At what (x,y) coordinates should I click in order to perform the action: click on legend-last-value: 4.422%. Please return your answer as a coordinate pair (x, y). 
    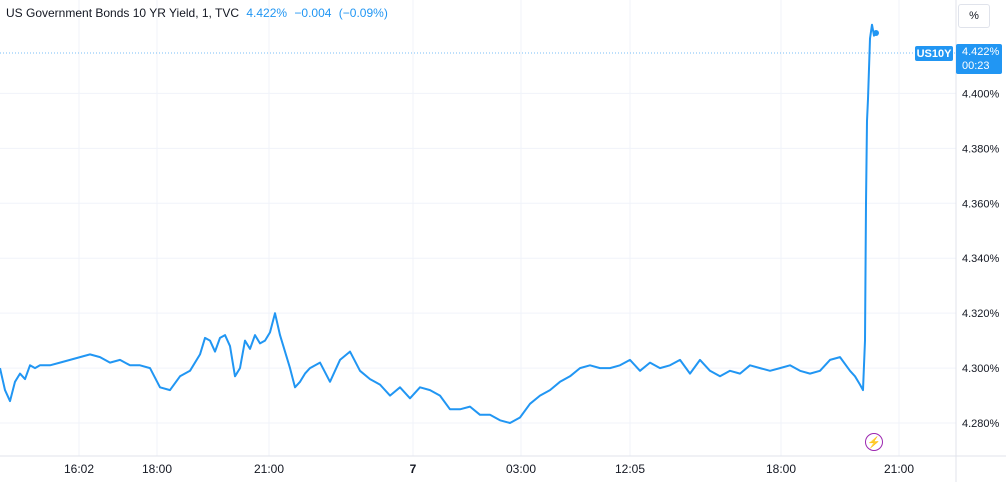
    Looking at the image, I should click on (267, 13).